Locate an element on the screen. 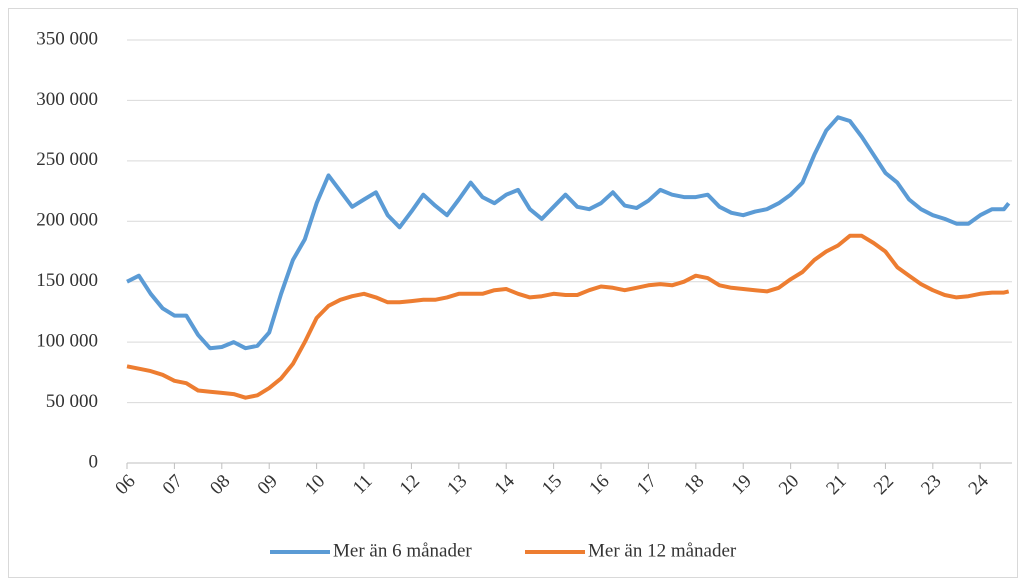 The width and height of the screenshot is (1026, 582). legend-label: Mer än 6 månader is located at coordinates (402, 550).